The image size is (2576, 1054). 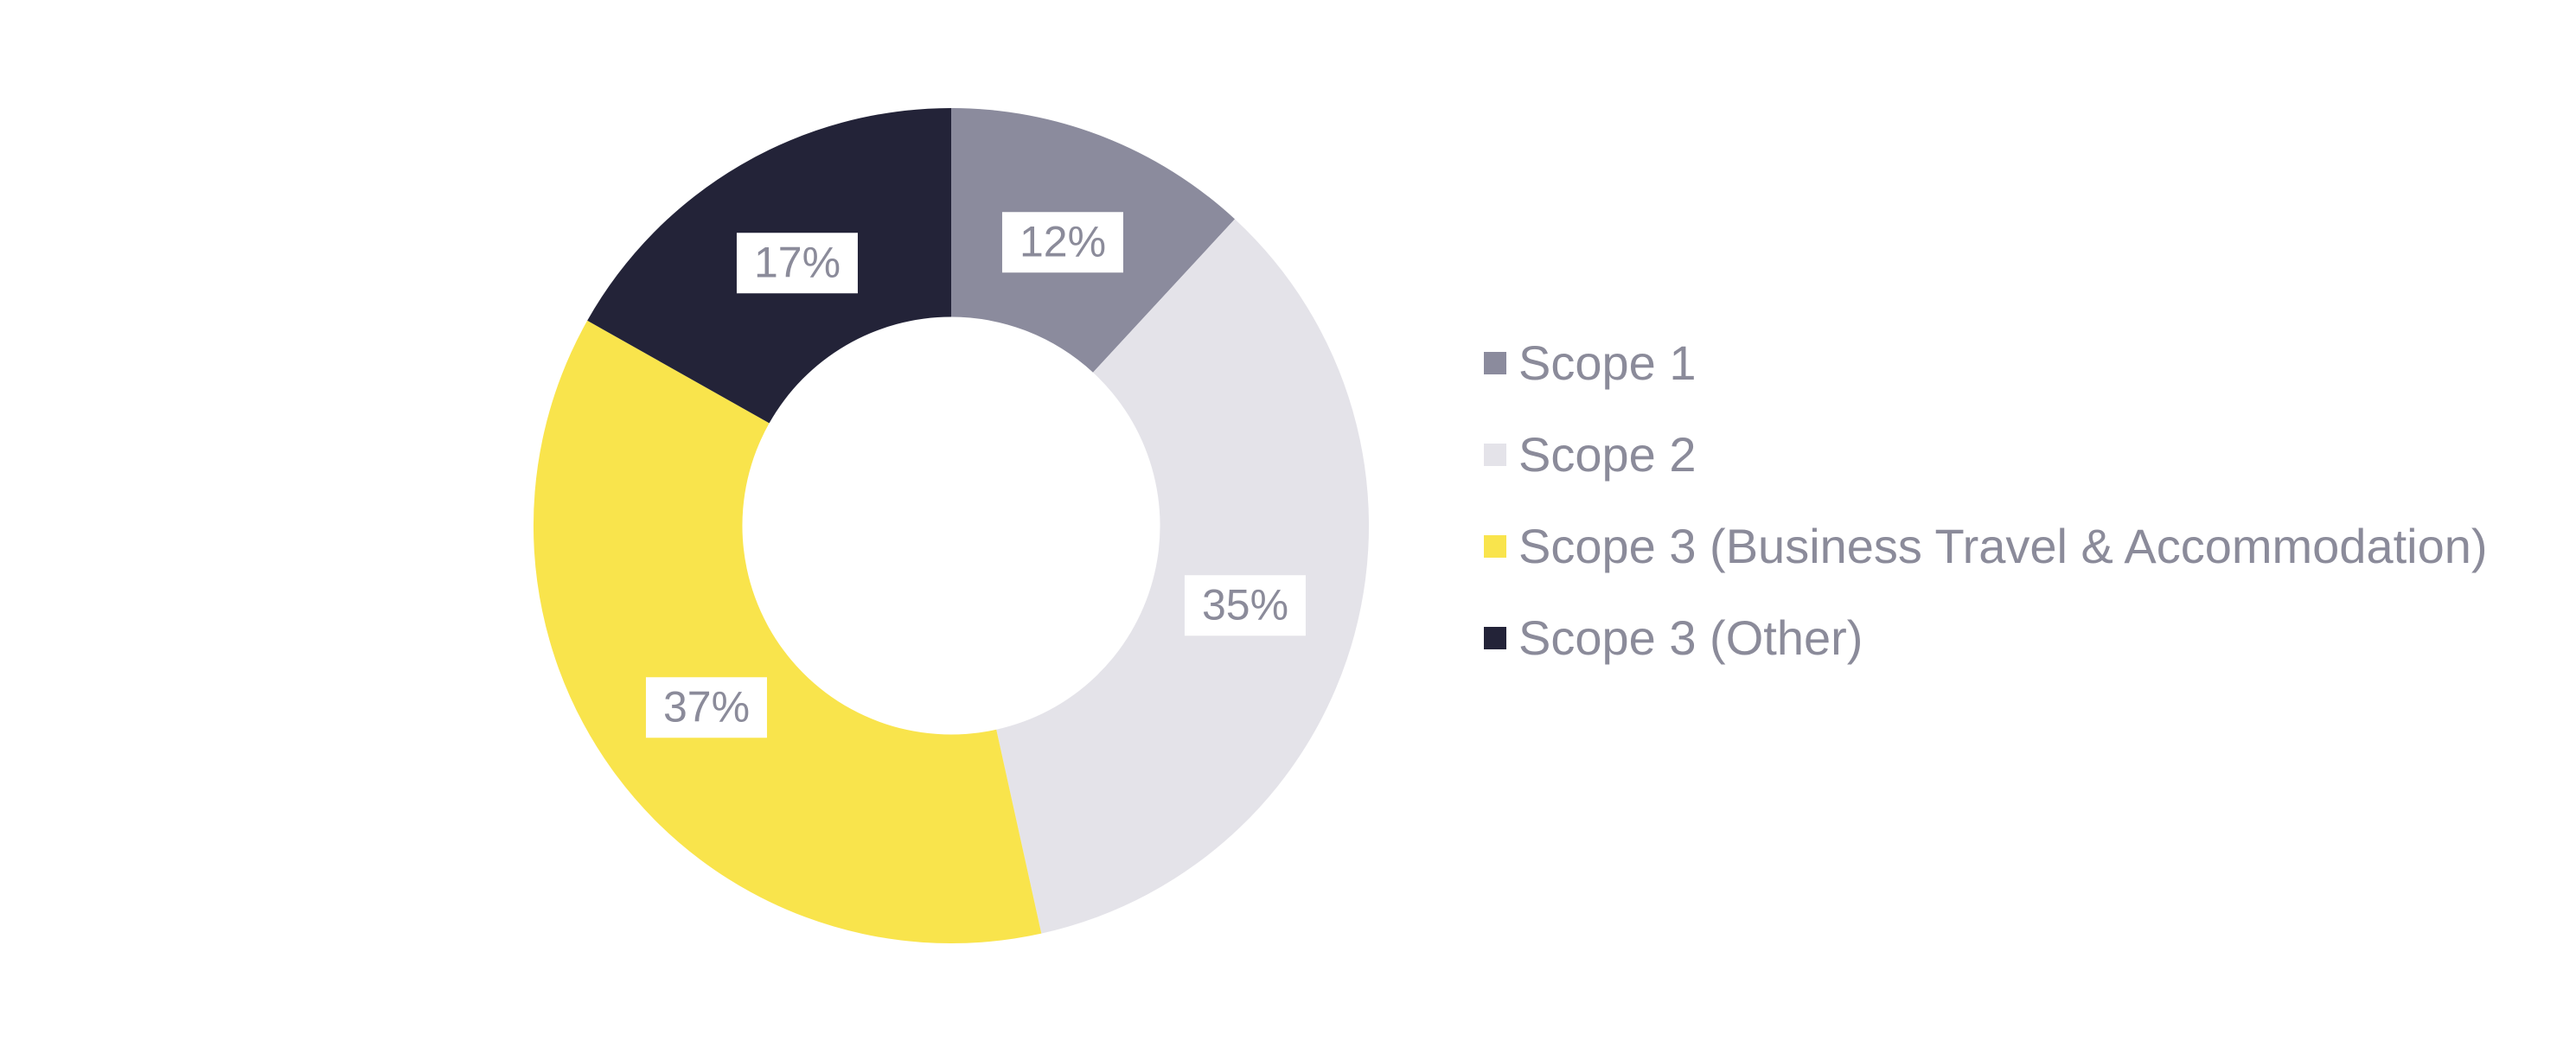 I want to click on legend-item-scope-1: Scope 1, so click(x=1986, y=363).